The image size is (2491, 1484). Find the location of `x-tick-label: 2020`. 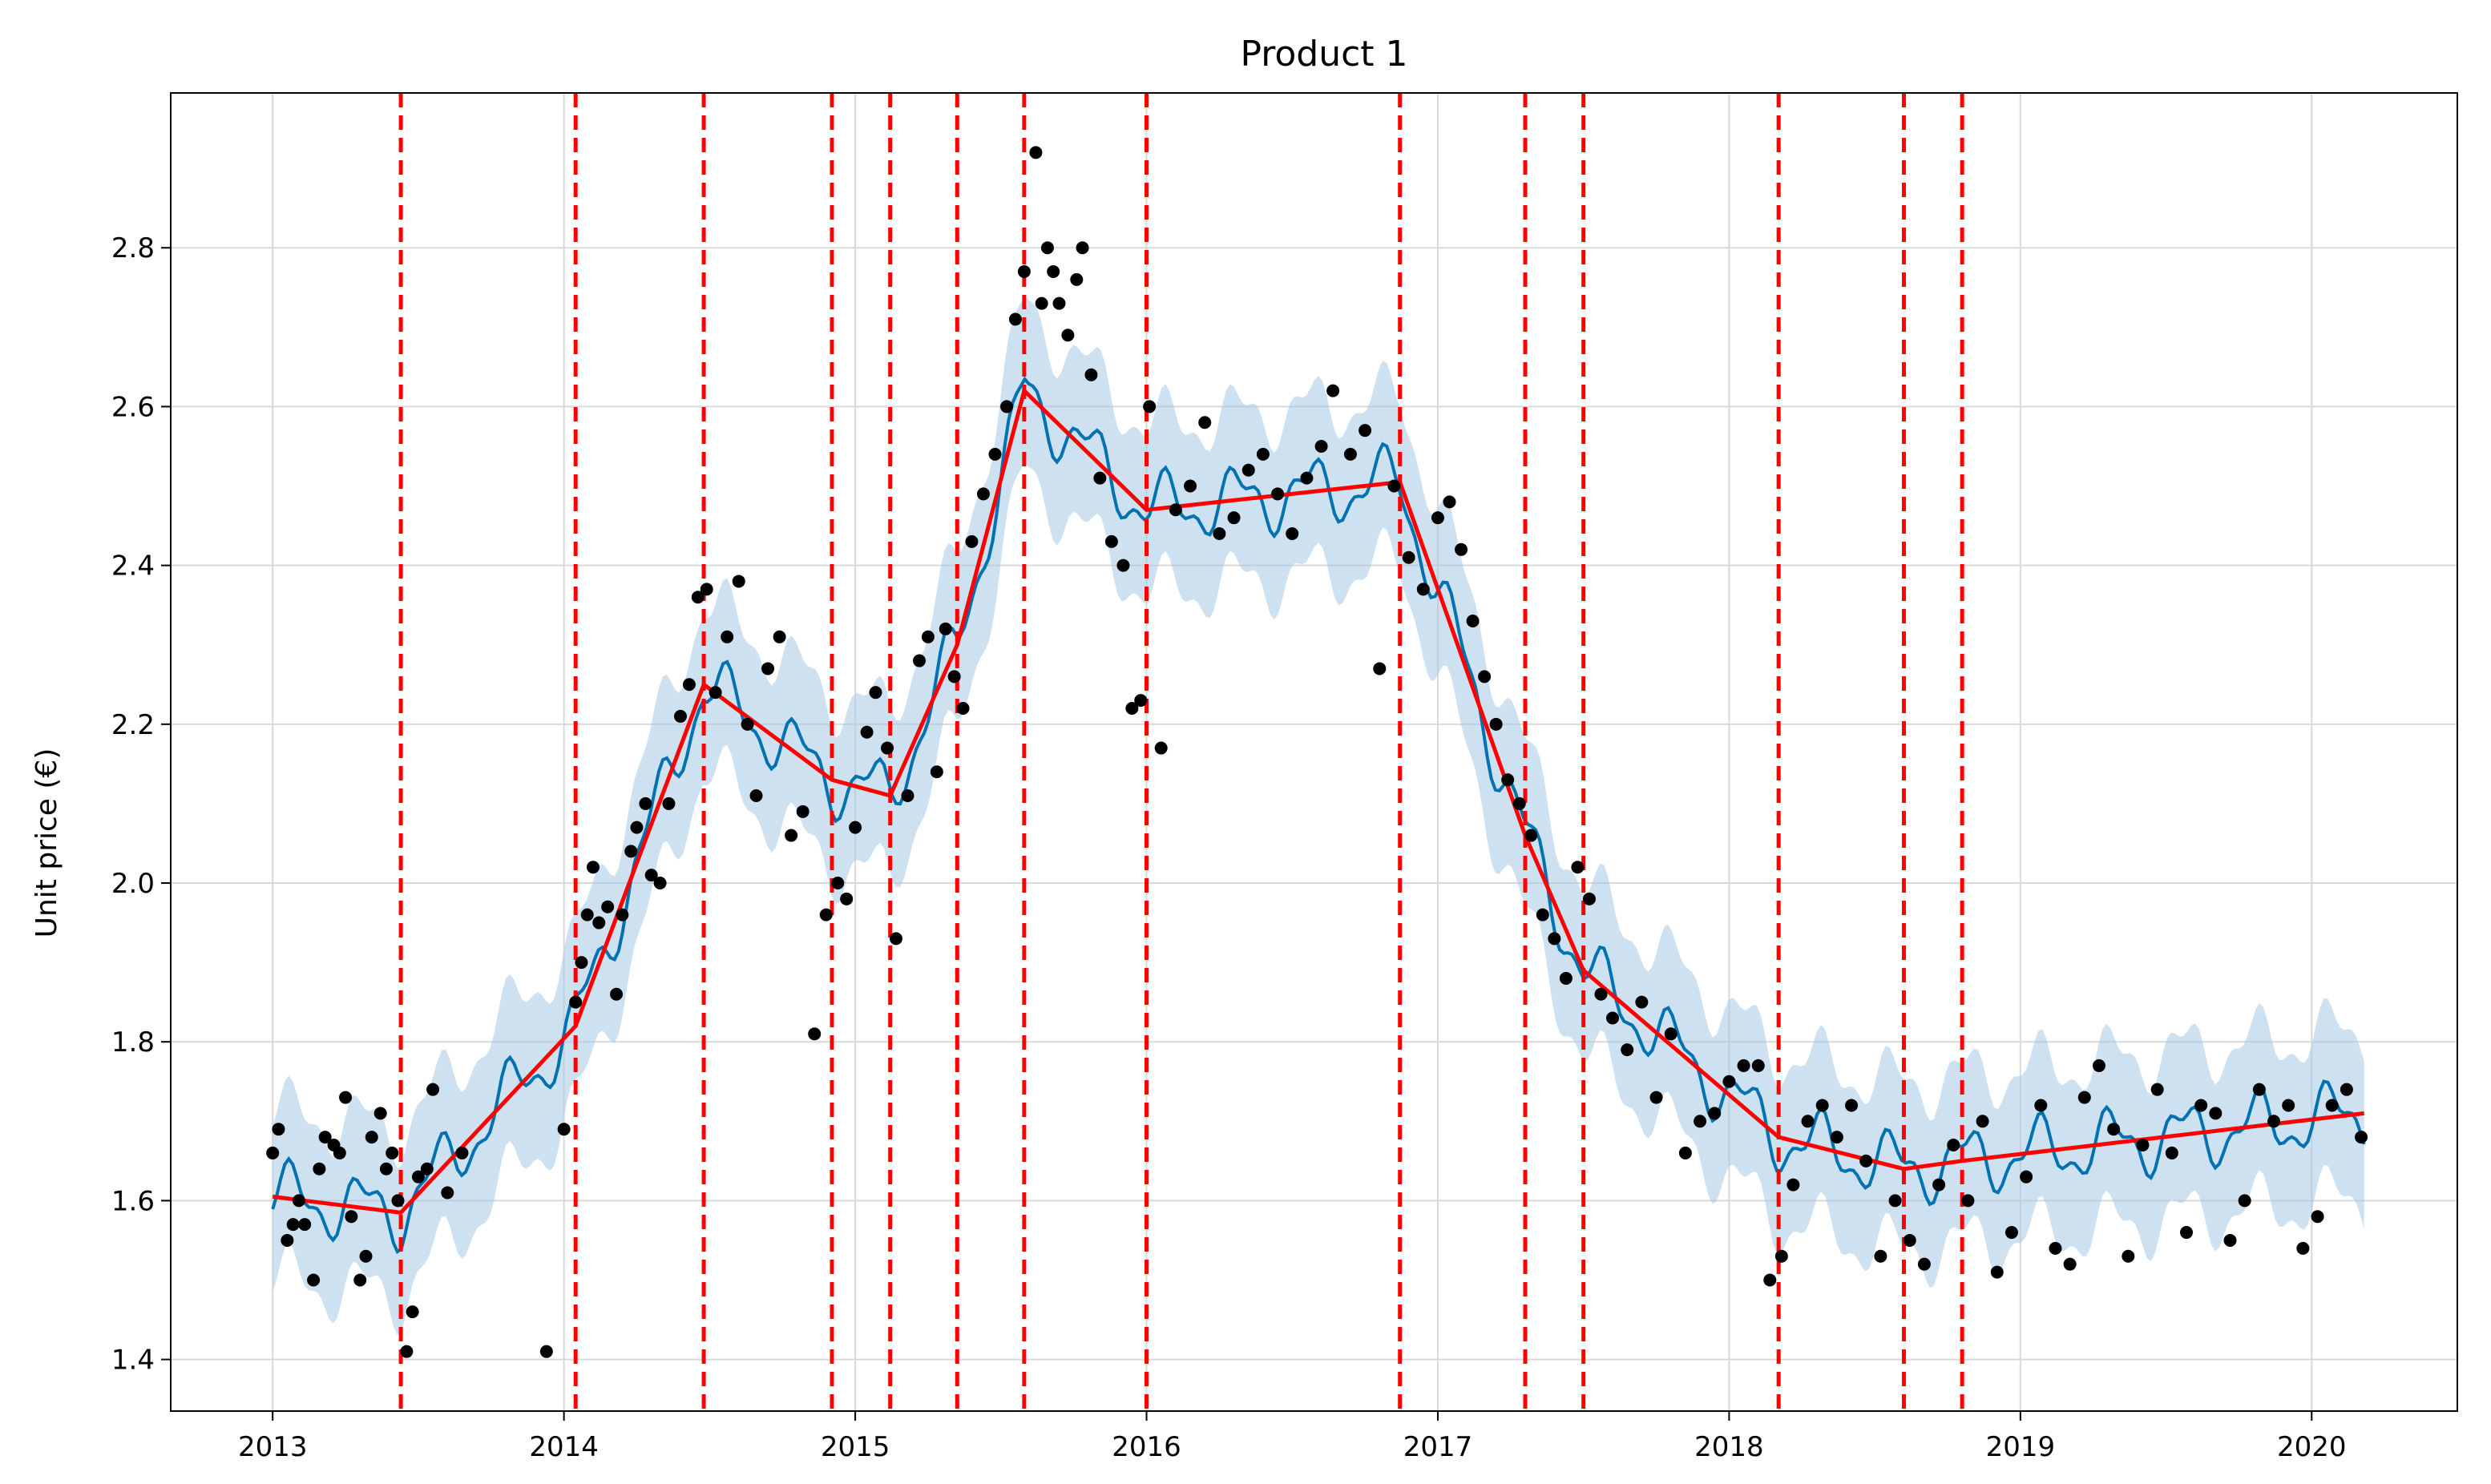

x-tick-label: 2020 is located at coordinates (2312, 1447).